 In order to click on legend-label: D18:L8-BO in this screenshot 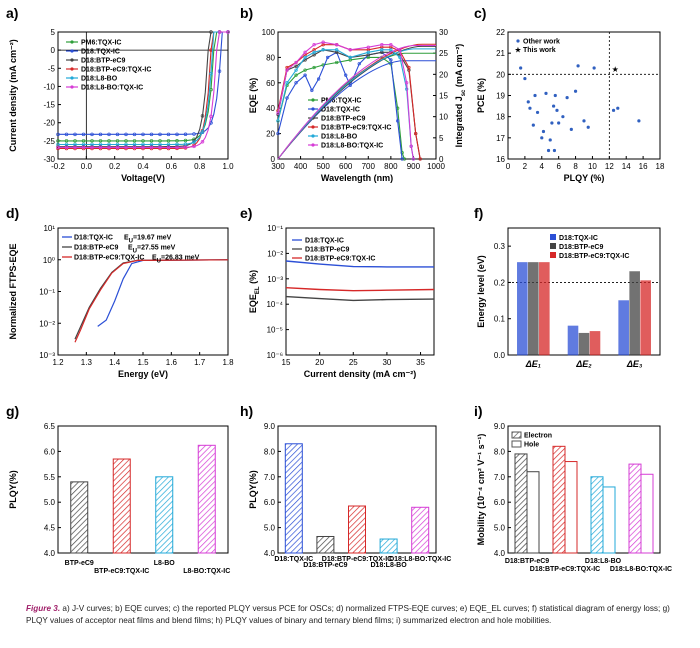, I will do `click(99, 79)`.